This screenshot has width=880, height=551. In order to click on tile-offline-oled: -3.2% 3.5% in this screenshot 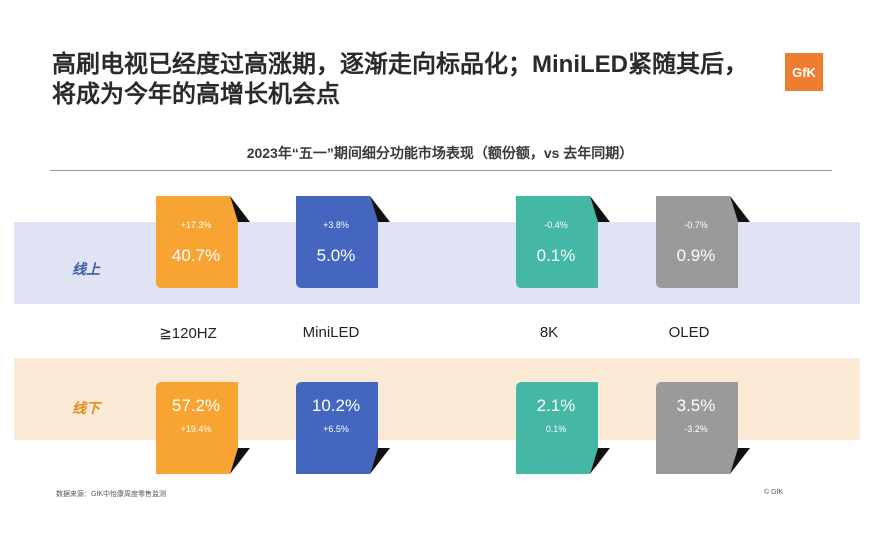, I will do `click(704, 428)`.